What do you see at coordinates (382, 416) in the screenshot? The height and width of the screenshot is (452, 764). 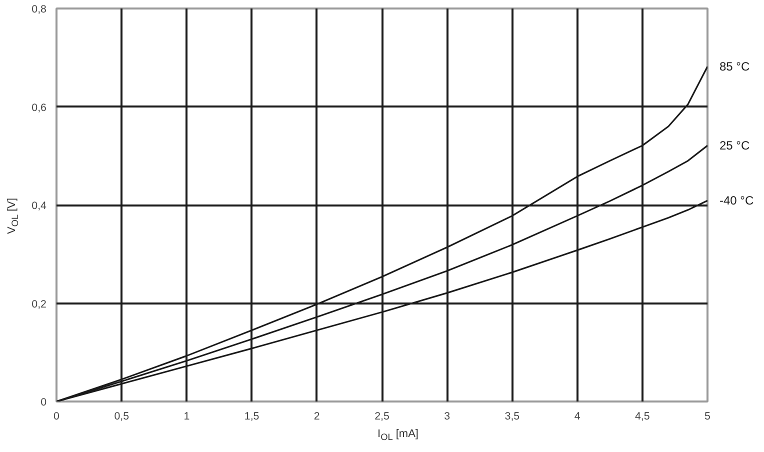 I see `x-tick-label: 2,5` at bounding box center [382, 416].